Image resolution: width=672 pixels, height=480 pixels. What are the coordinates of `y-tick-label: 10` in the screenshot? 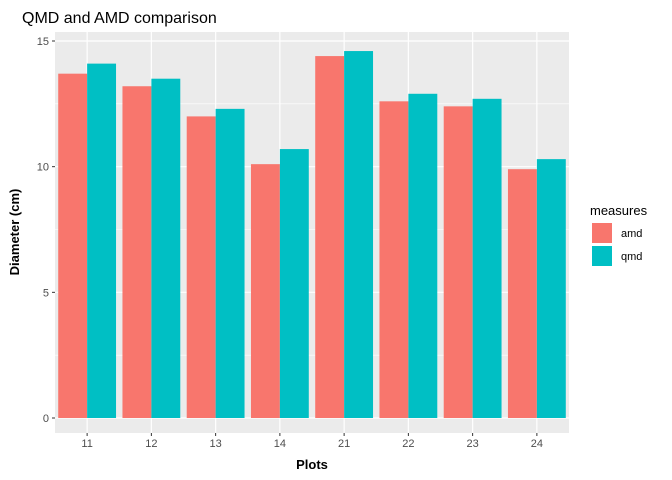 It's located at (43, 168).